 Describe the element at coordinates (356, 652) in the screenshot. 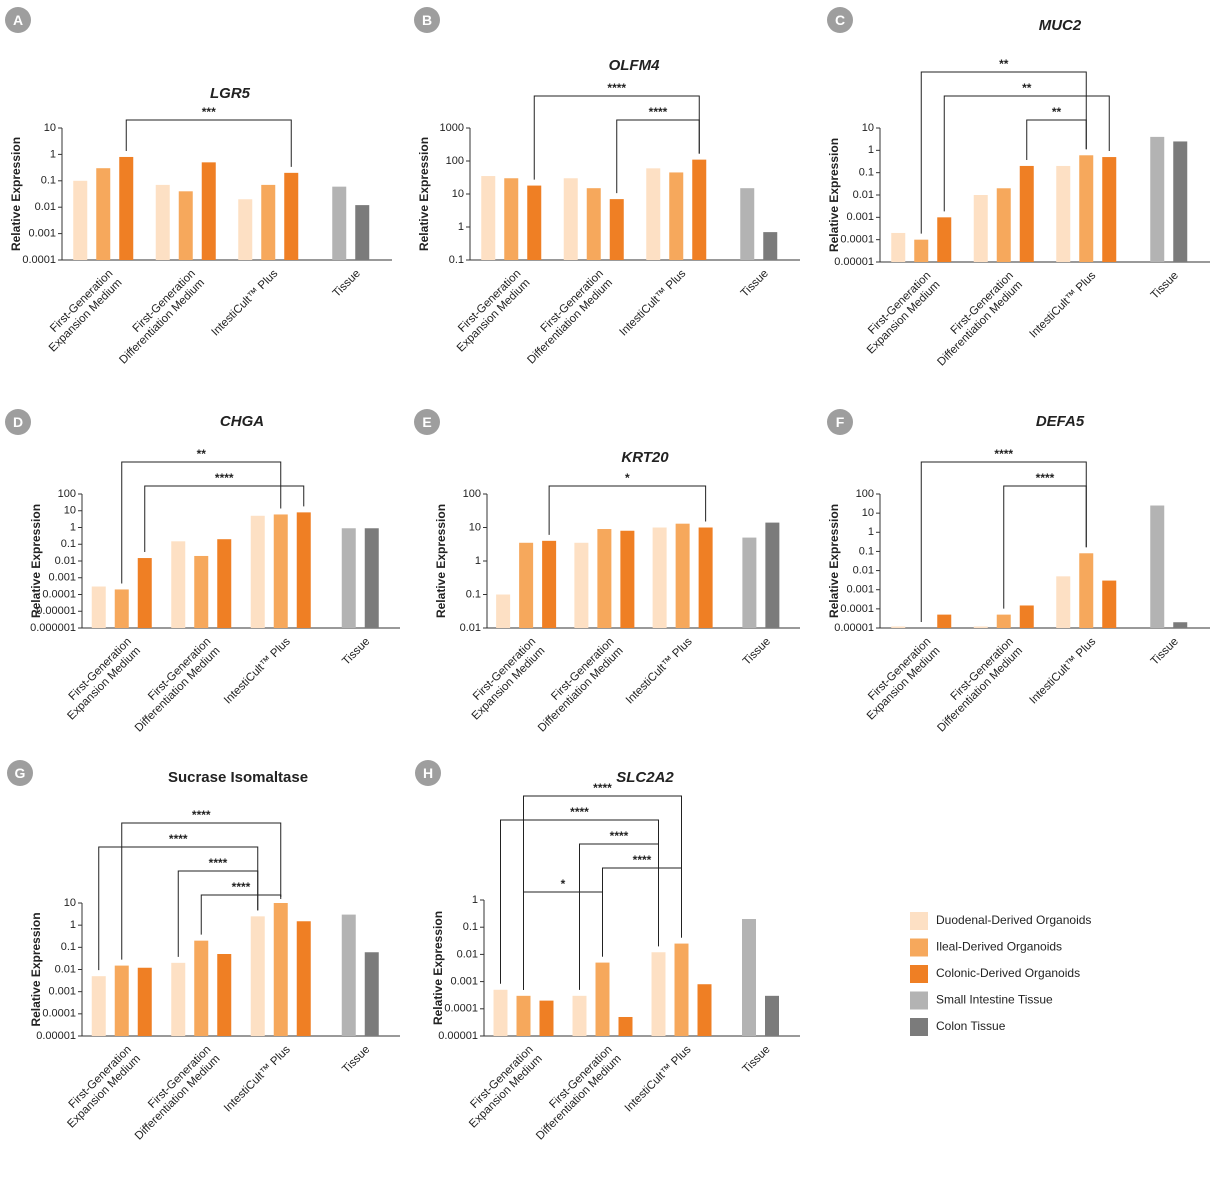

I see `x-tick-label: Tissue` at that location.